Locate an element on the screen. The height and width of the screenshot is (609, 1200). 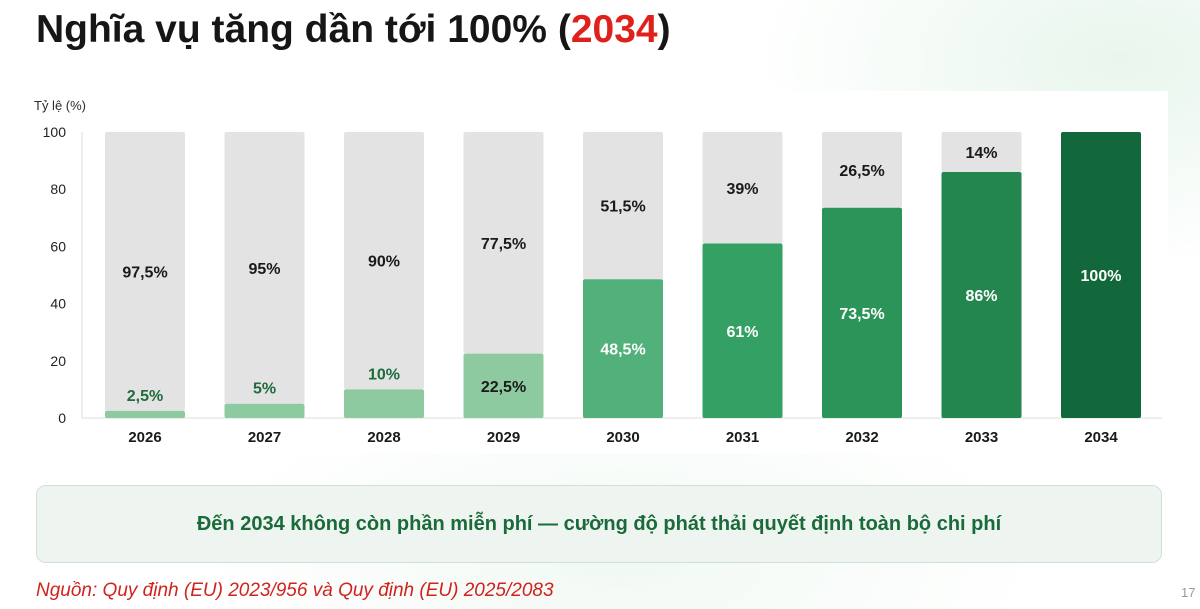
y-tick-label: 40 is located at coordinates (58, 304).